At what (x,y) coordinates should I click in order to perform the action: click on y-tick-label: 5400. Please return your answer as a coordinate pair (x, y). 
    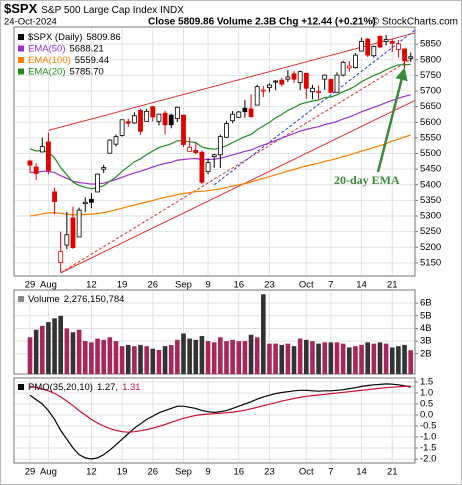
    Looking at the image, I should click on (430, 184).